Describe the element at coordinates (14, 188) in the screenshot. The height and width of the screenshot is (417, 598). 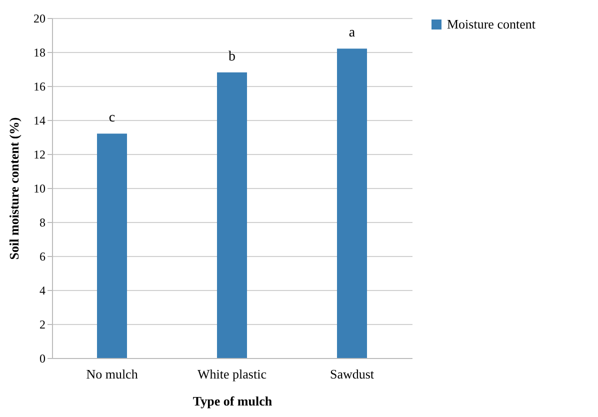
I see `y-axis-title: Soil moisture content (%)` at that location.